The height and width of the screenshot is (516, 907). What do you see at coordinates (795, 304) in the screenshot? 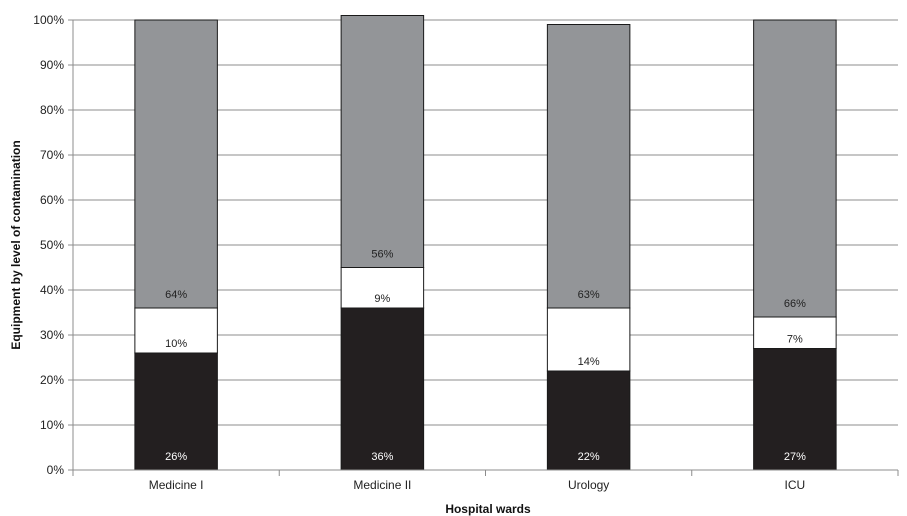
I see `data-label: 66%` at bounding box center [795, 304].